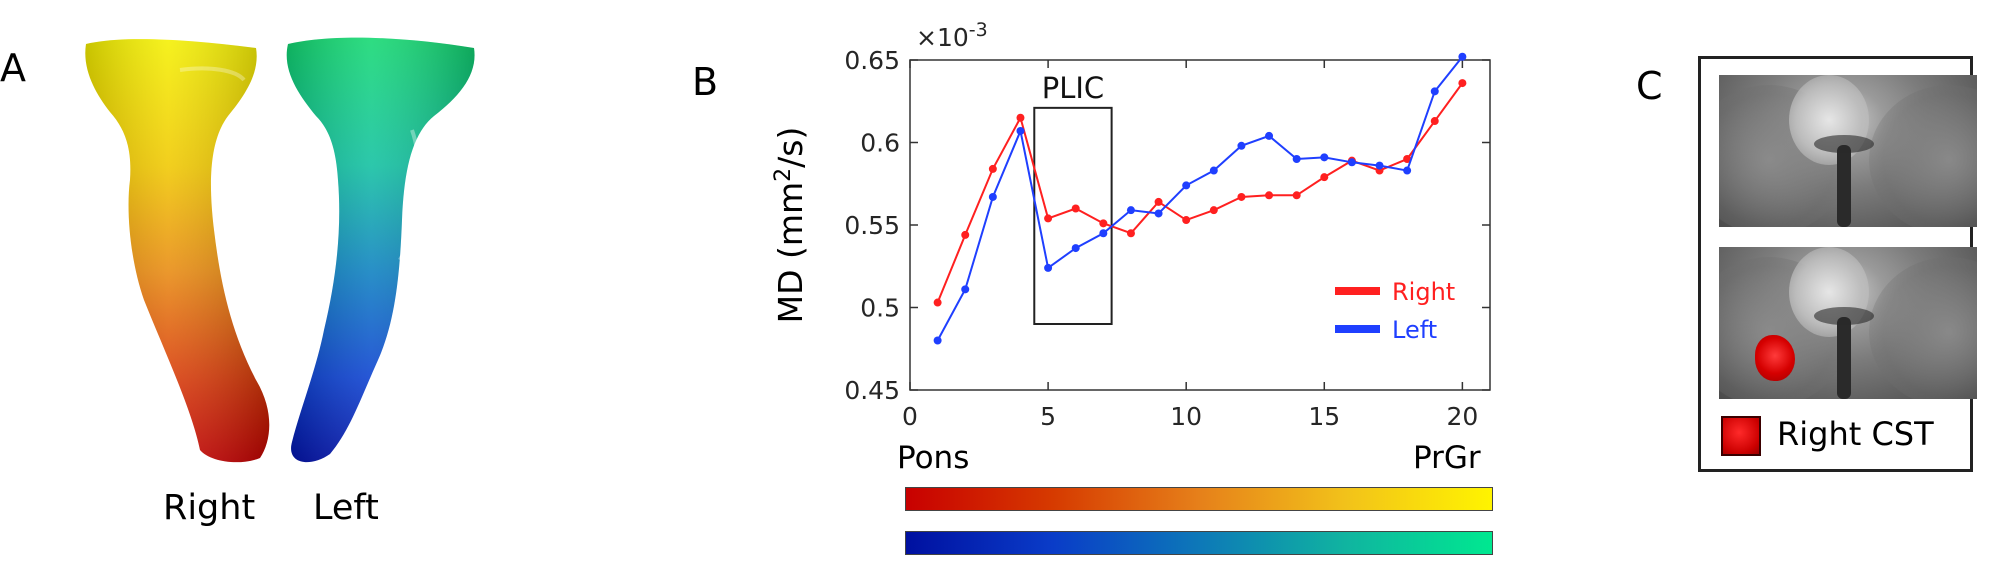  Describe the element at coordinates (1199, 499) in the screenshot. I see `right-tract-colorbar` at that location.